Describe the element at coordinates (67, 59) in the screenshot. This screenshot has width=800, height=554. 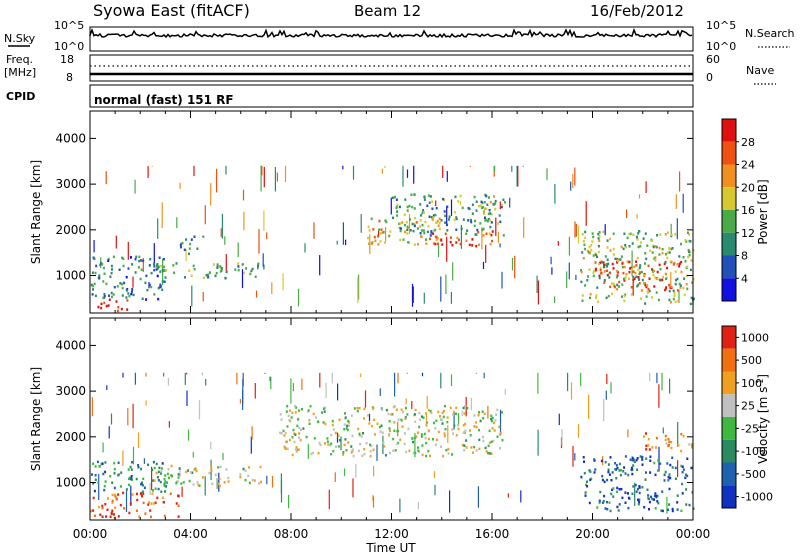
I see `freq-tick-top: 18` at that location.